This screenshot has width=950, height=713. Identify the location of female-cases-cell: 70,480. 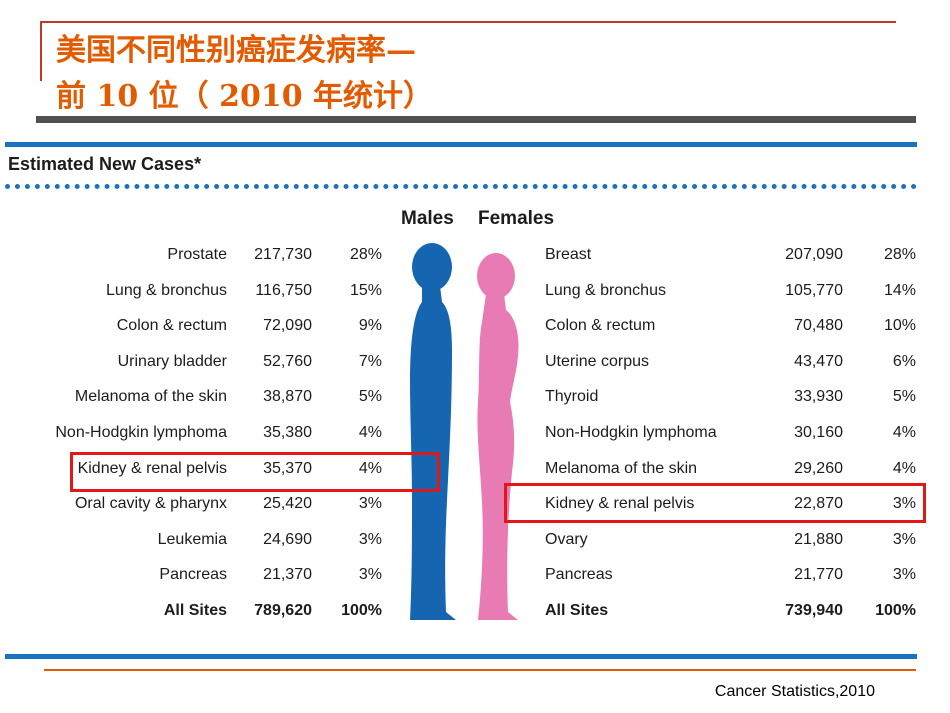
(818, 325).